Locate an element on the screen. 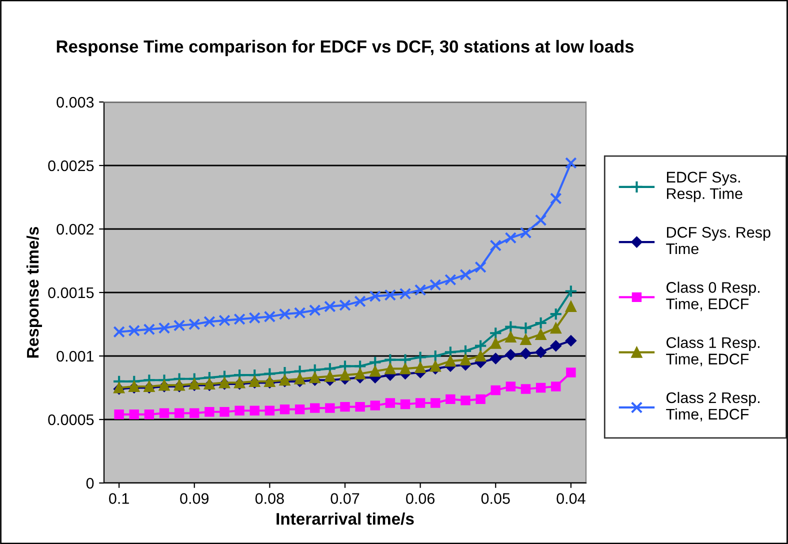 This screenshot has height=544, width=788. y-tick-label: 0.001 is located at coordinates (75, 356).